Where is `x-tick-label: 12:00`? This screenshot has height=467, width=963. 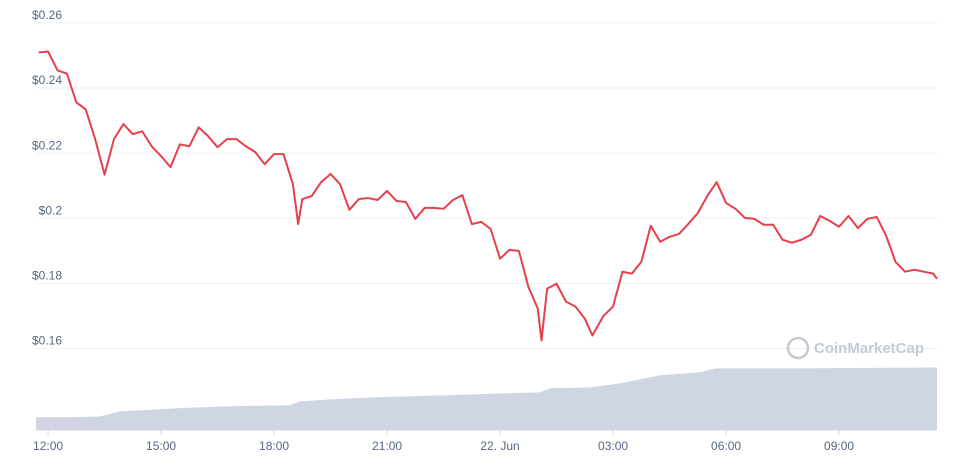
x-tick-label: 12:00 is located at coordinates (48, 446).